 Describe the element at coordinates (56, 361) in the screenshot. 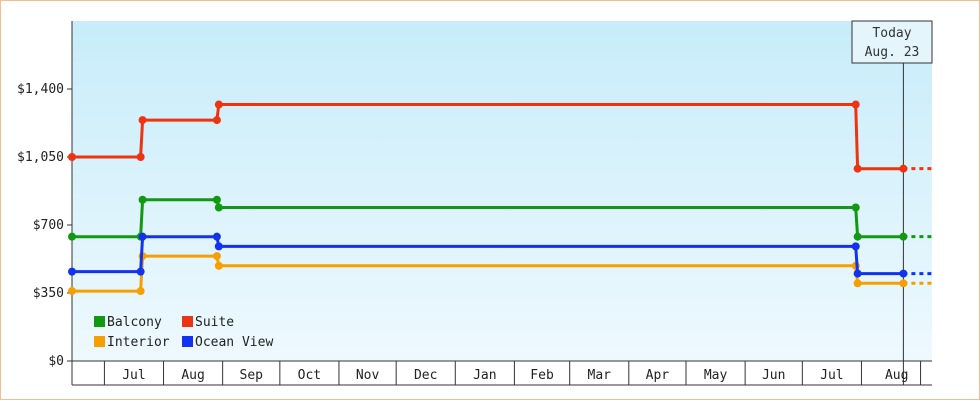

I see `y-tick-label: $0` at that location.